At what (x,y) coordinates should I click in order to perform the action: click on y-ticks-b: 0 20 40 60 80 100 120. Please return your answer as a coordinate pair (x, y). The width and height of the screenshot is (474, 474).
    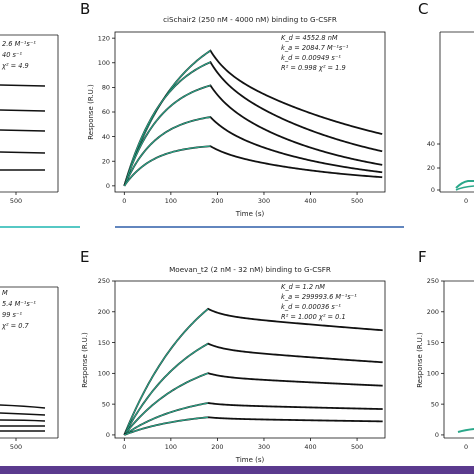
    Looking at the image, I should click on (106, 112).